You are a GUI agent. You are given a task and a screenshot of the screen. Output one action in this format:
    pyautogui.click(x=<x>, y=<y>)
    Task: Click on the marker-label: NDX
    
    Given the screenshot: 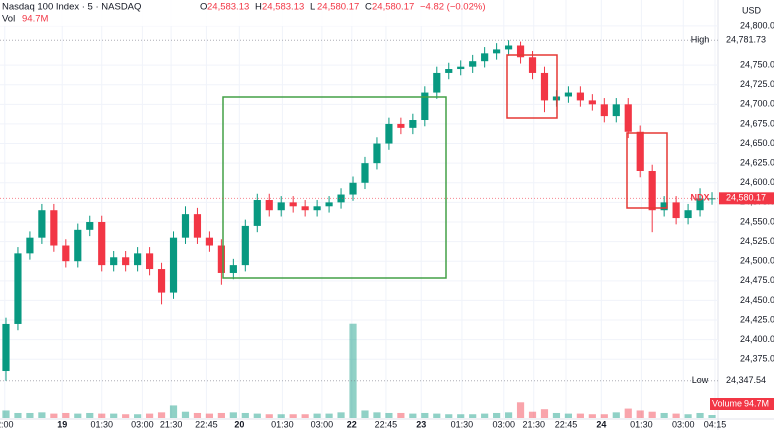 What is the action you would take?
    pyautogui.click(x=699, y=198)
    